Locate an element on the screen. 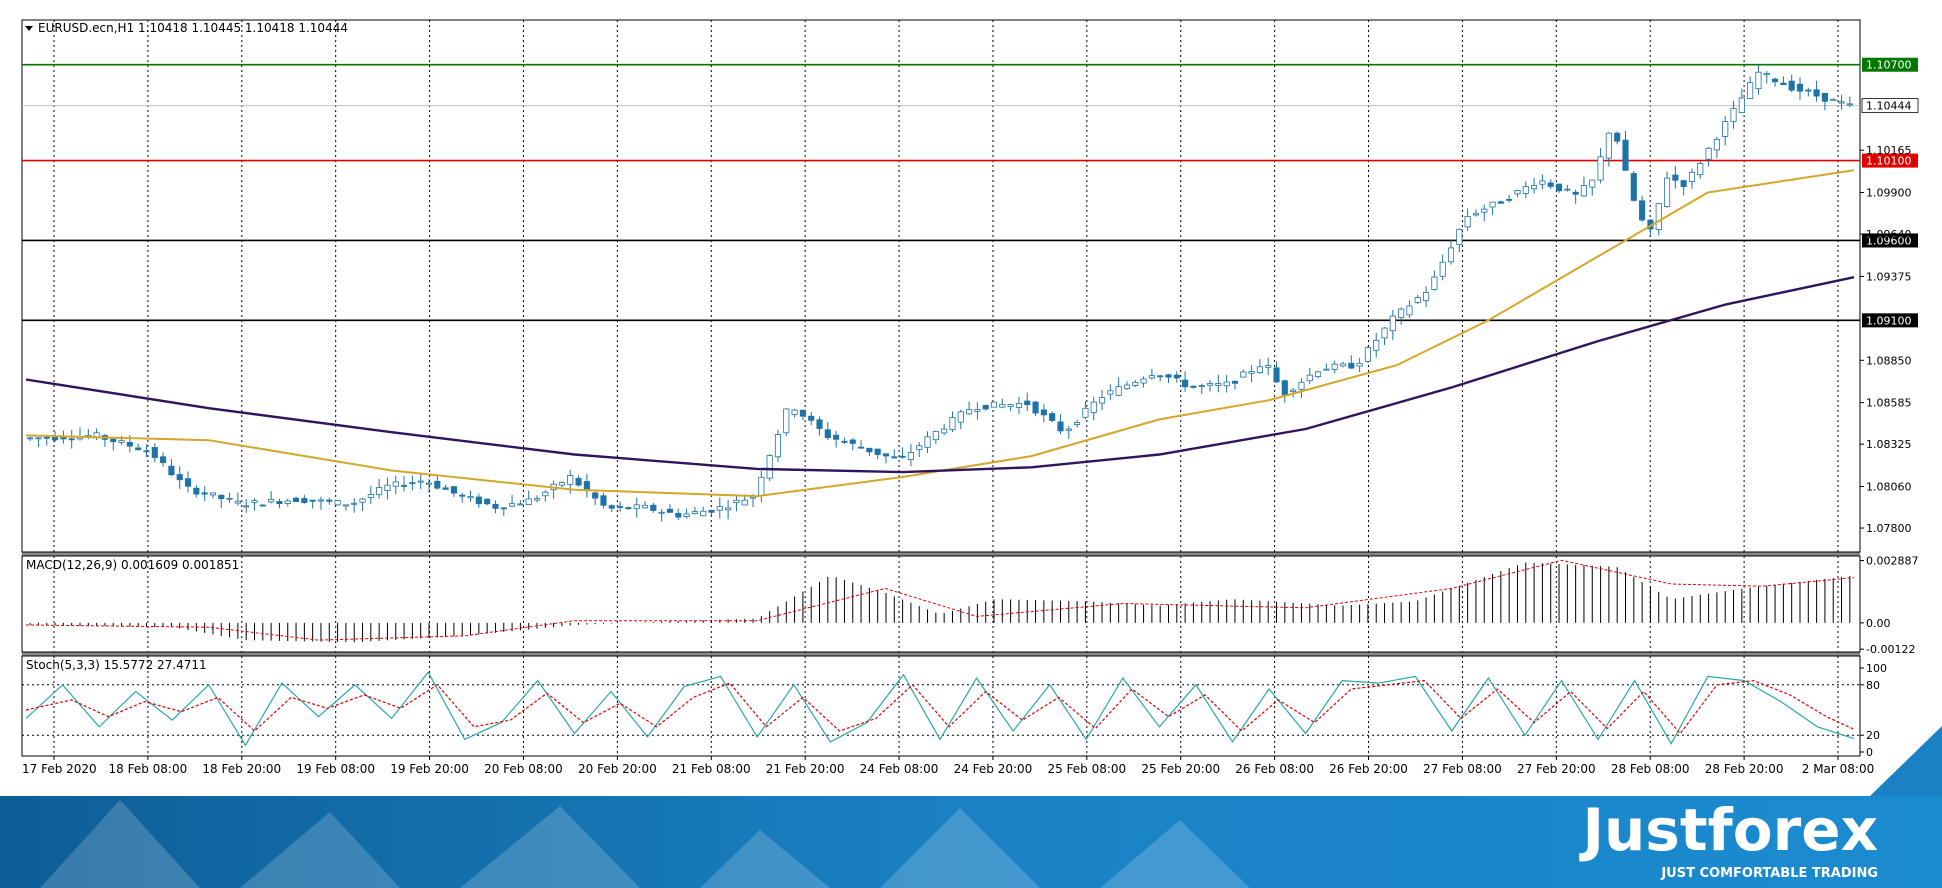 This screenshot has height=888, width=1942. time-label: 21 Feb 08:00 is located at coordinates (711, 769).